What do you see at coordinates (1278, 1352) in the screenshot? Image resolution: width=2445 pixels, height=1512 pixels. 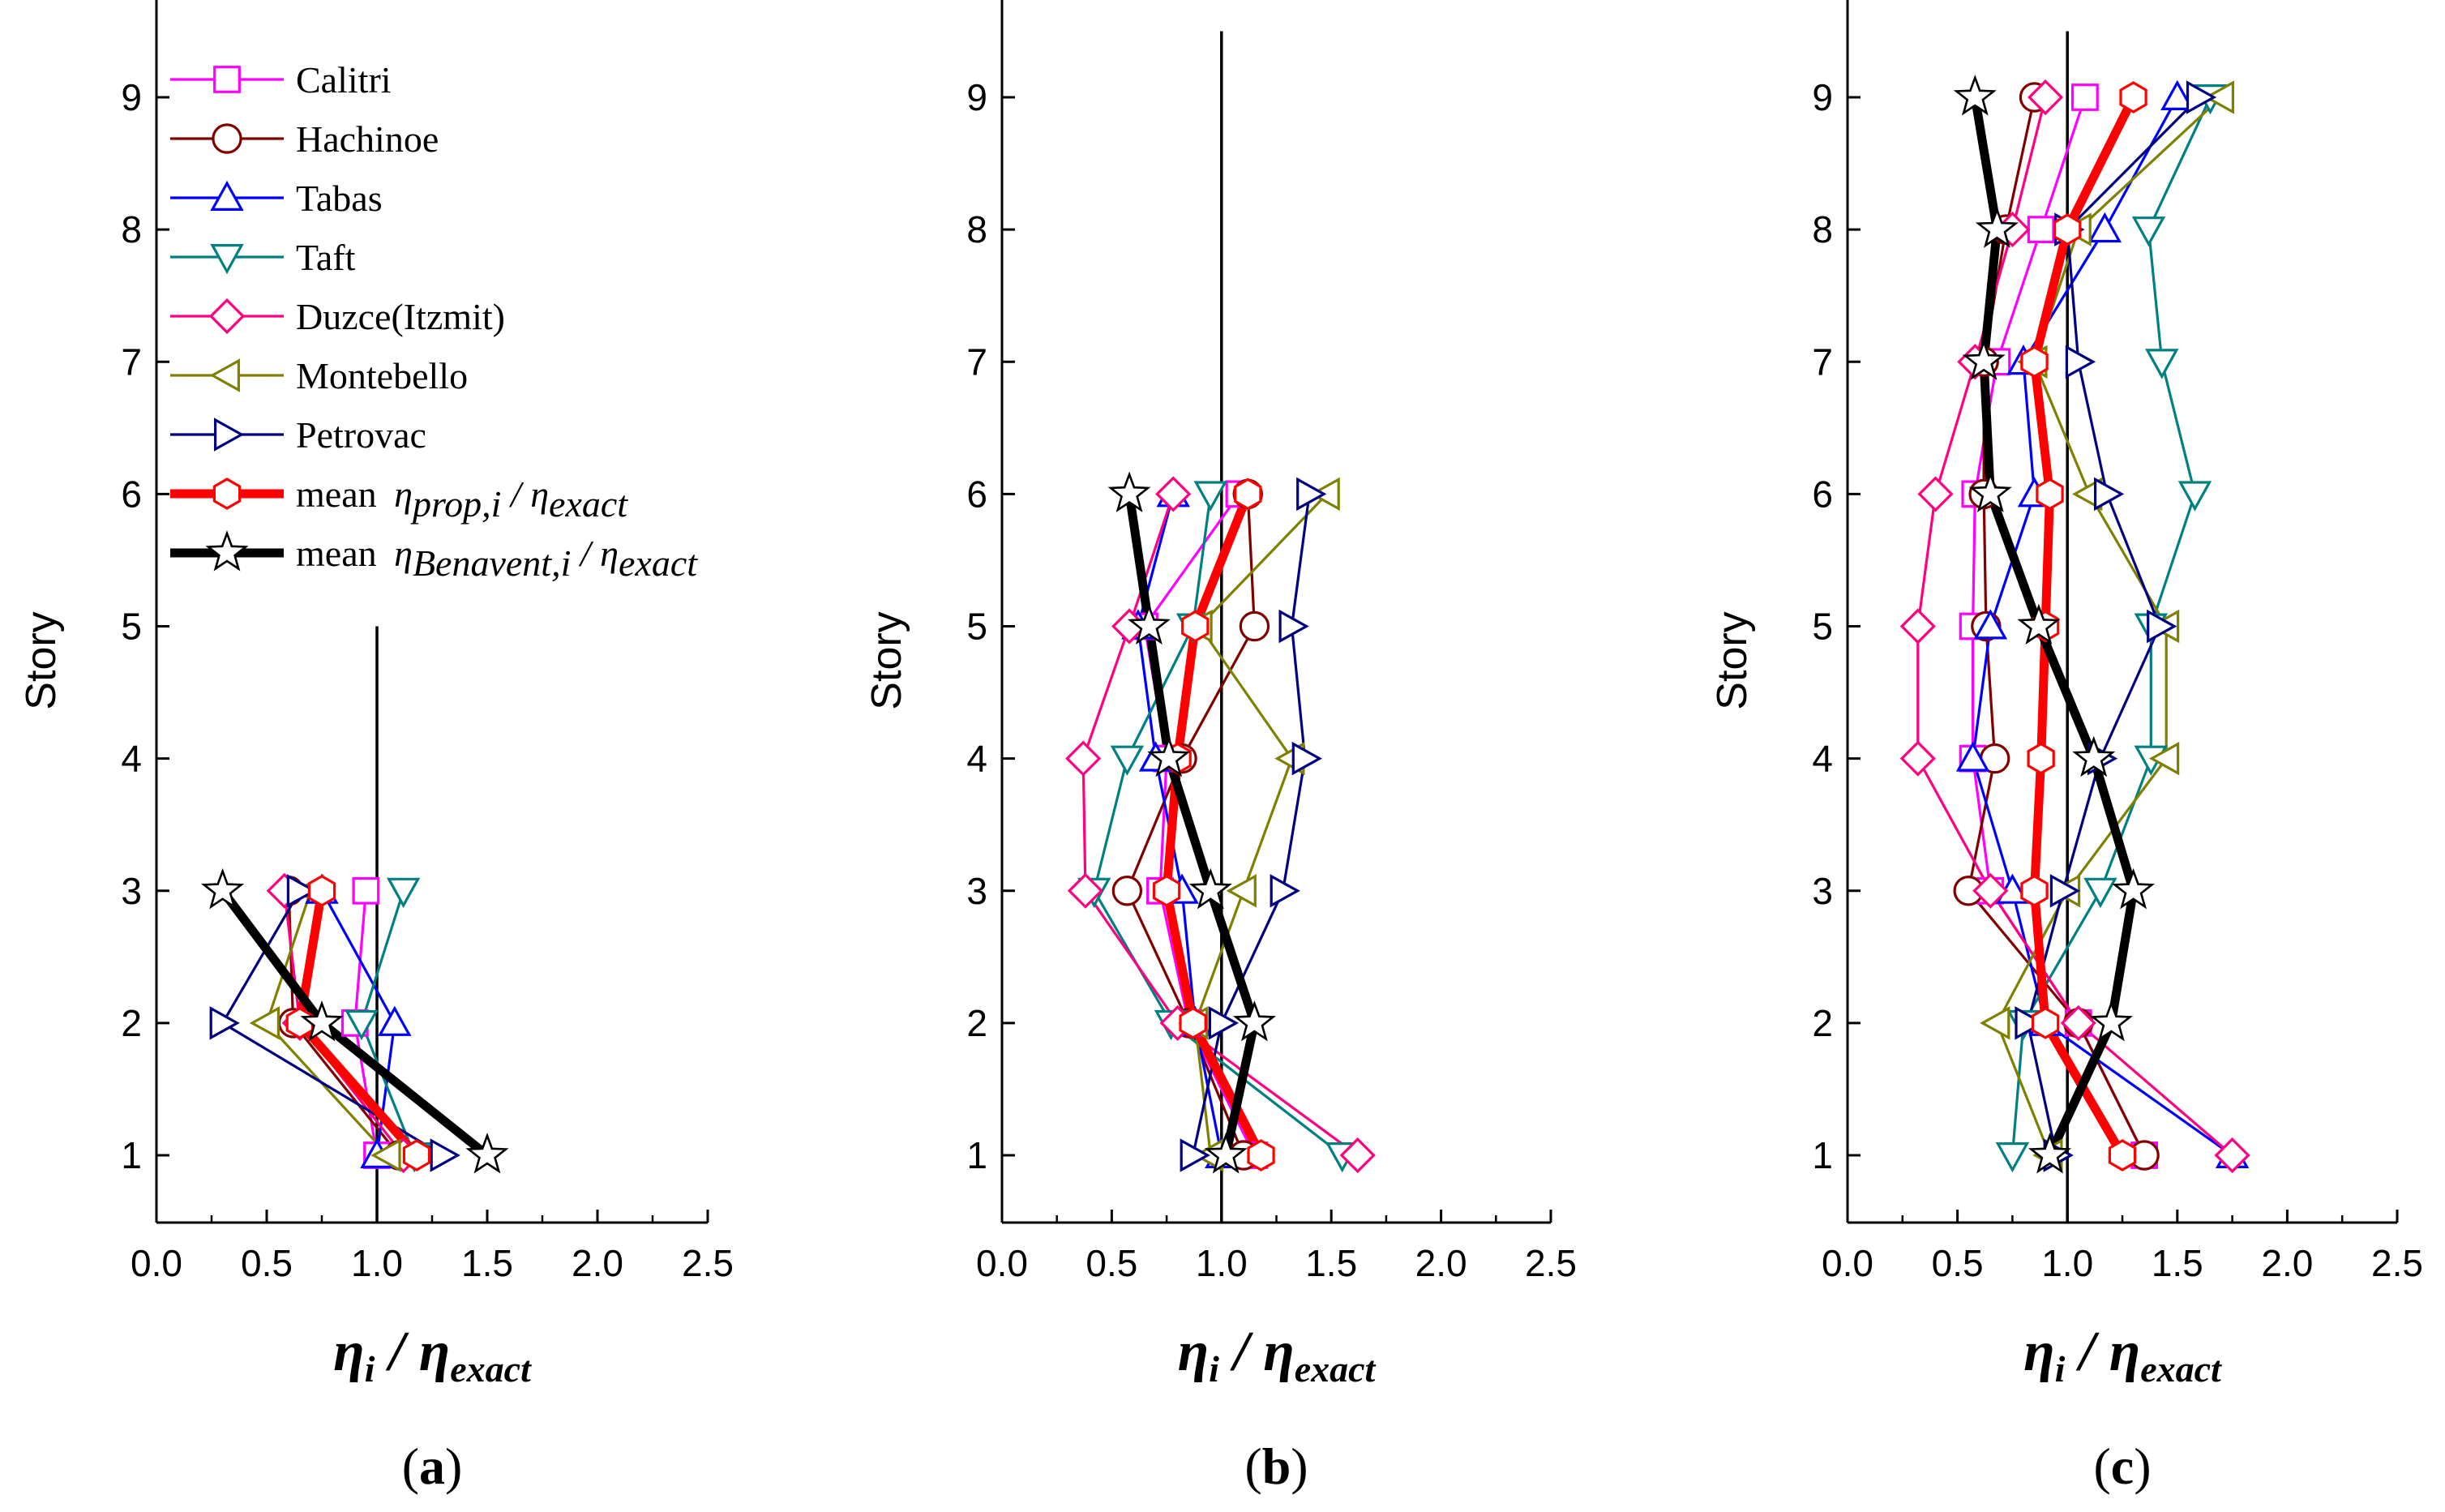 I see `x-axis-title-eta2: η` at bounding box center [1278, 1352].